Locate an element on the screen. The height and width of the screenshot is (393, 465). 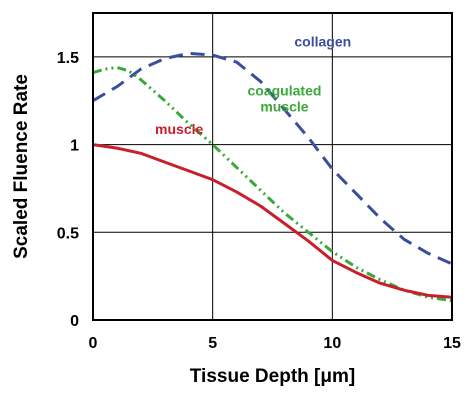
series-labels: collagen coagulated muscle muscle is located at coordinates (253, 85).